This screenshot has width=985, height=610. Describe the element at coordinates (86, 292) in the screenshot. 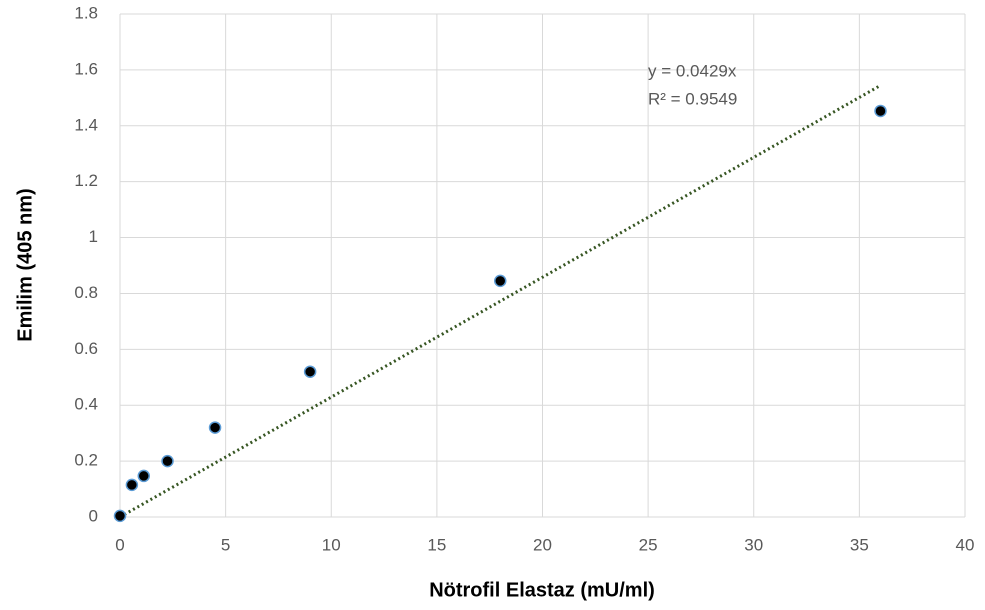

I see `y-tick-label: 0.8` at that location.